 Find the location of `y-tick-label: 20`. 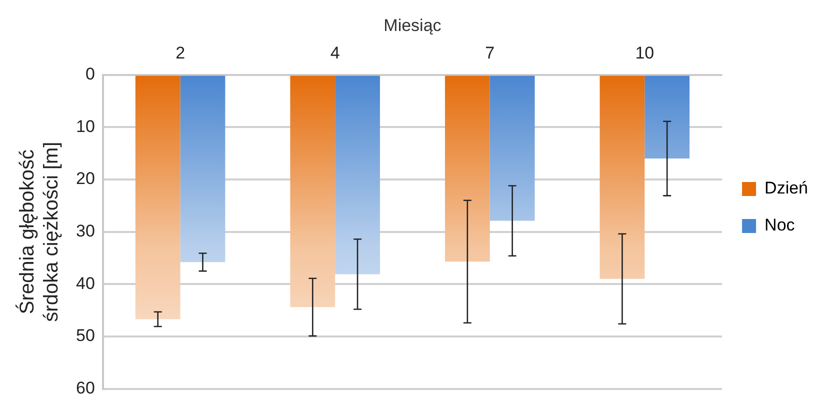

y-tick-label: 20 is located at coordinates (85, 178).